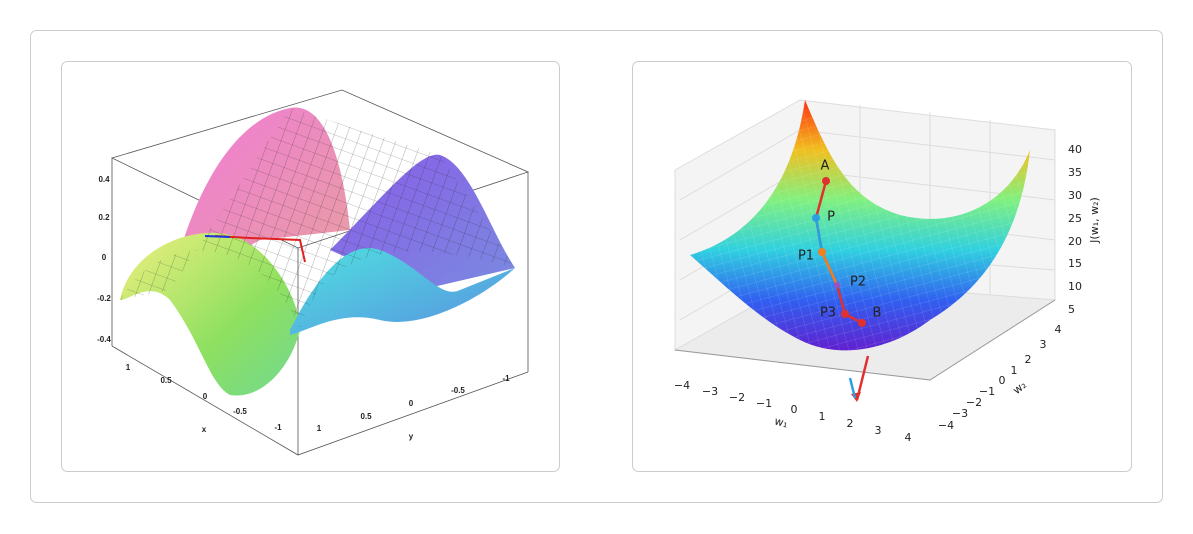  What do you see at coordinates (1075, 241) in the screenshot?
I see `axis-text: 20` at bounding box center [1075, 241].